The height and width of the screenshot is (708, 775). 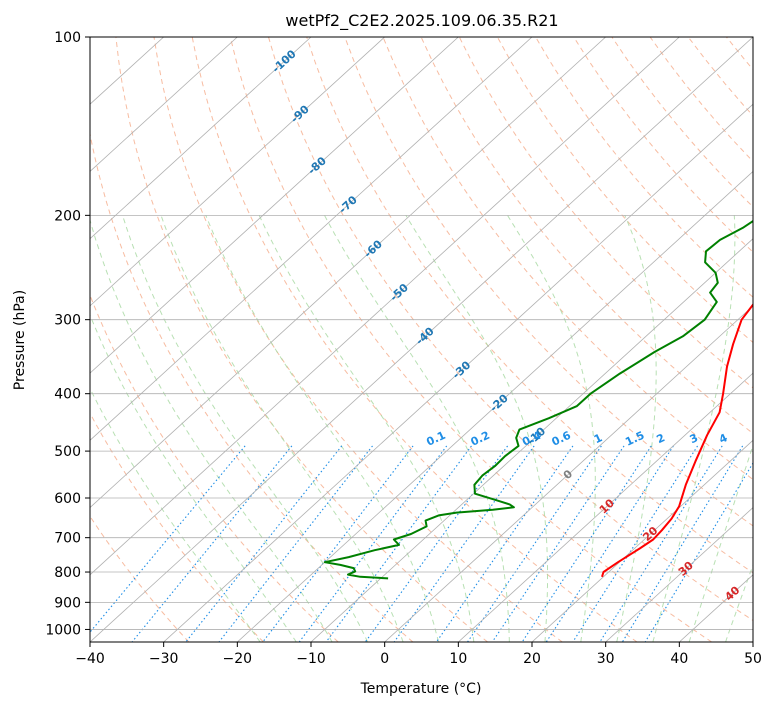 What do you see at coordinates (679, 659) in the screenshot?
I see `x-tick-label: 40` at bounding box center [679, 659].